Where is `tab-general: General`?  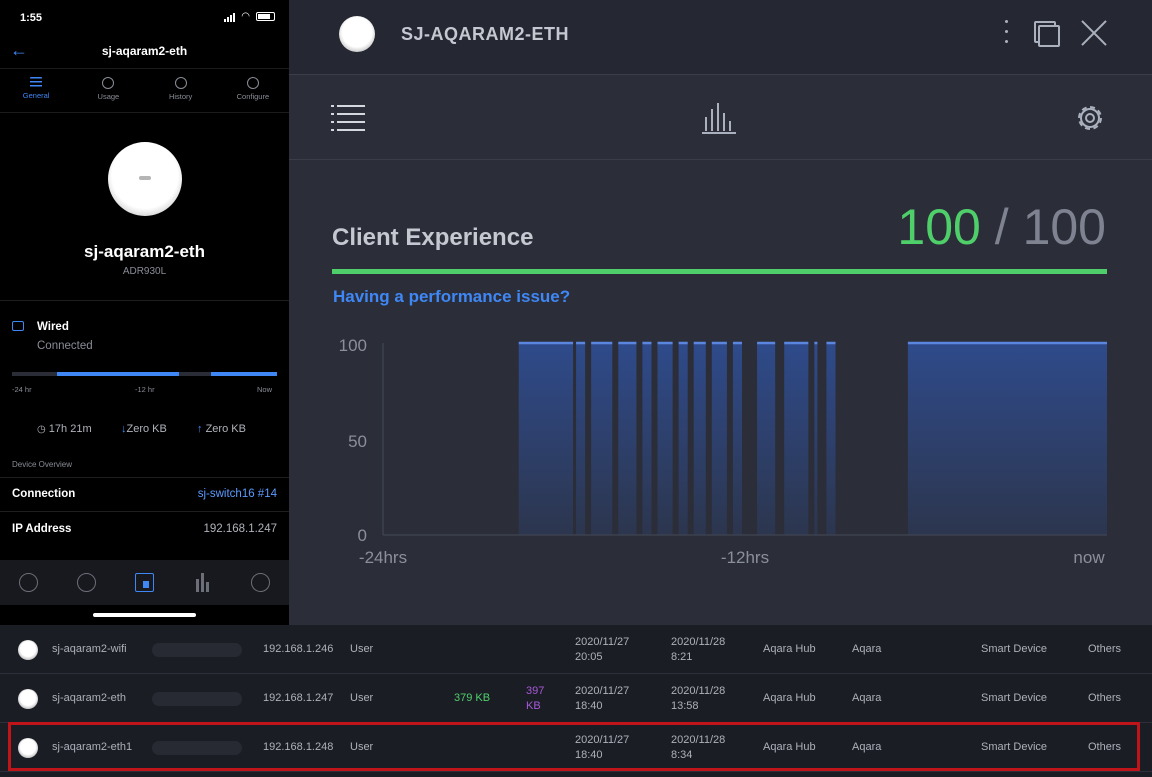 tab-general: General is located at coordinates (36, 90).